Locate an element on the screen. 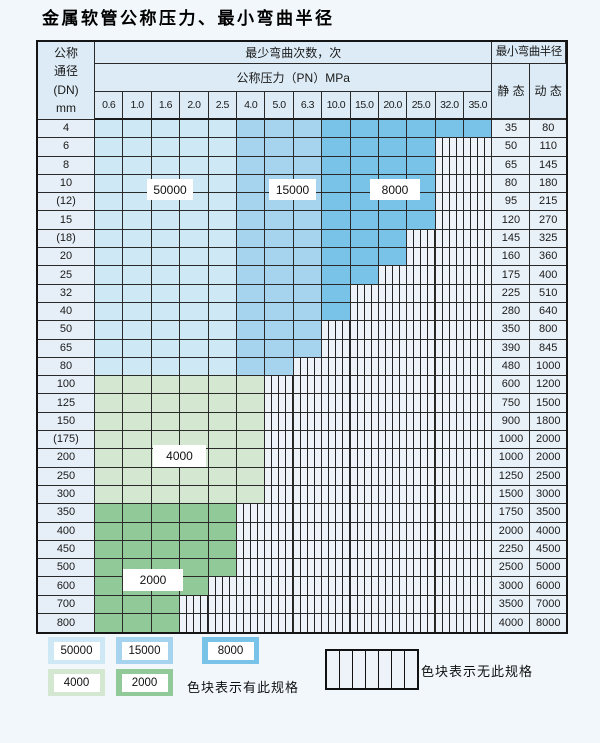 The width and height of the screenshot is (600, 743). static-radius-cell: 2000 is located at coordinates (511, 531).